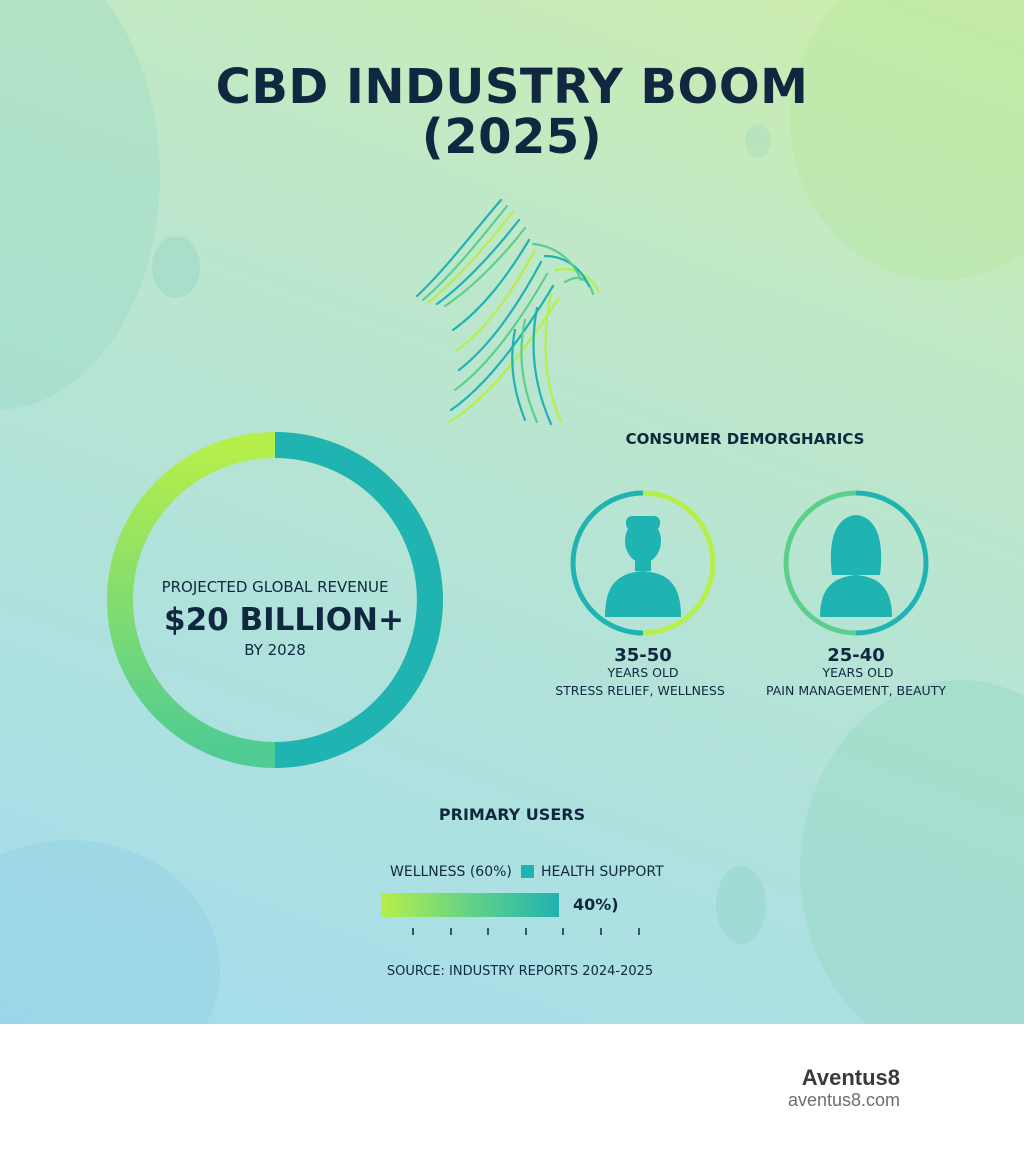 Image resolution: width=1024 pixels, height=1154 pixels. I want to click on users-bar-fill, so click(470, 905).